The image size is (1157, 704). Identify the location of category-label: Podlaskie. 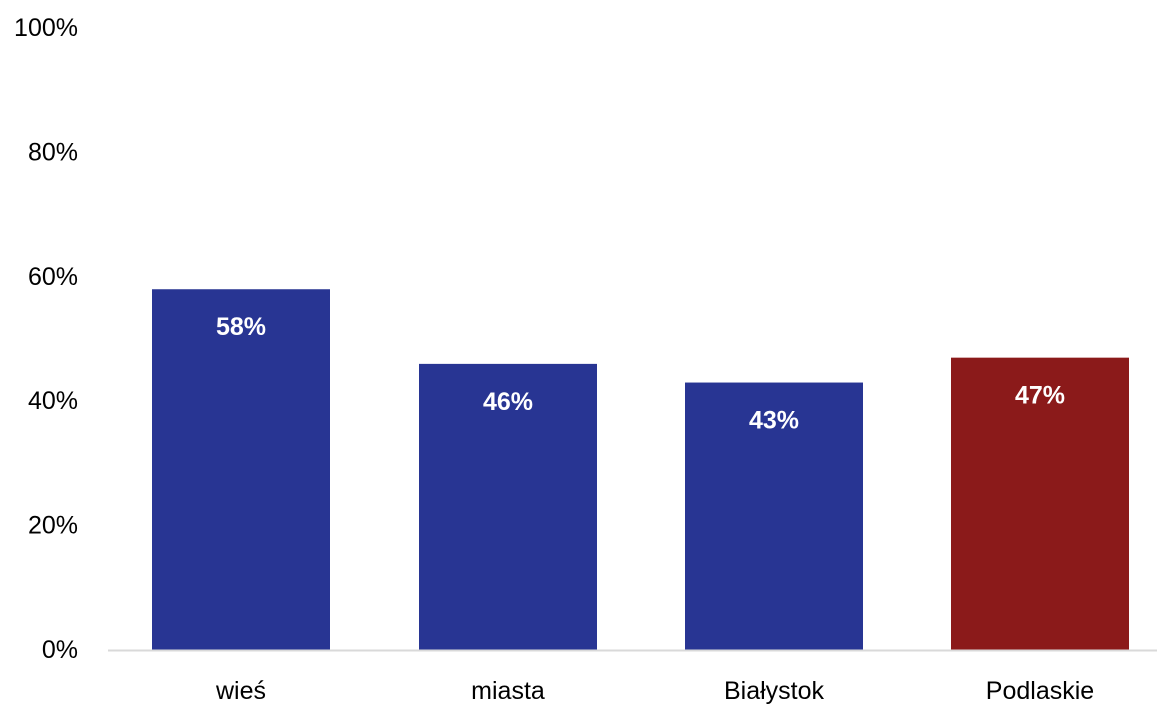
(1040, 690).